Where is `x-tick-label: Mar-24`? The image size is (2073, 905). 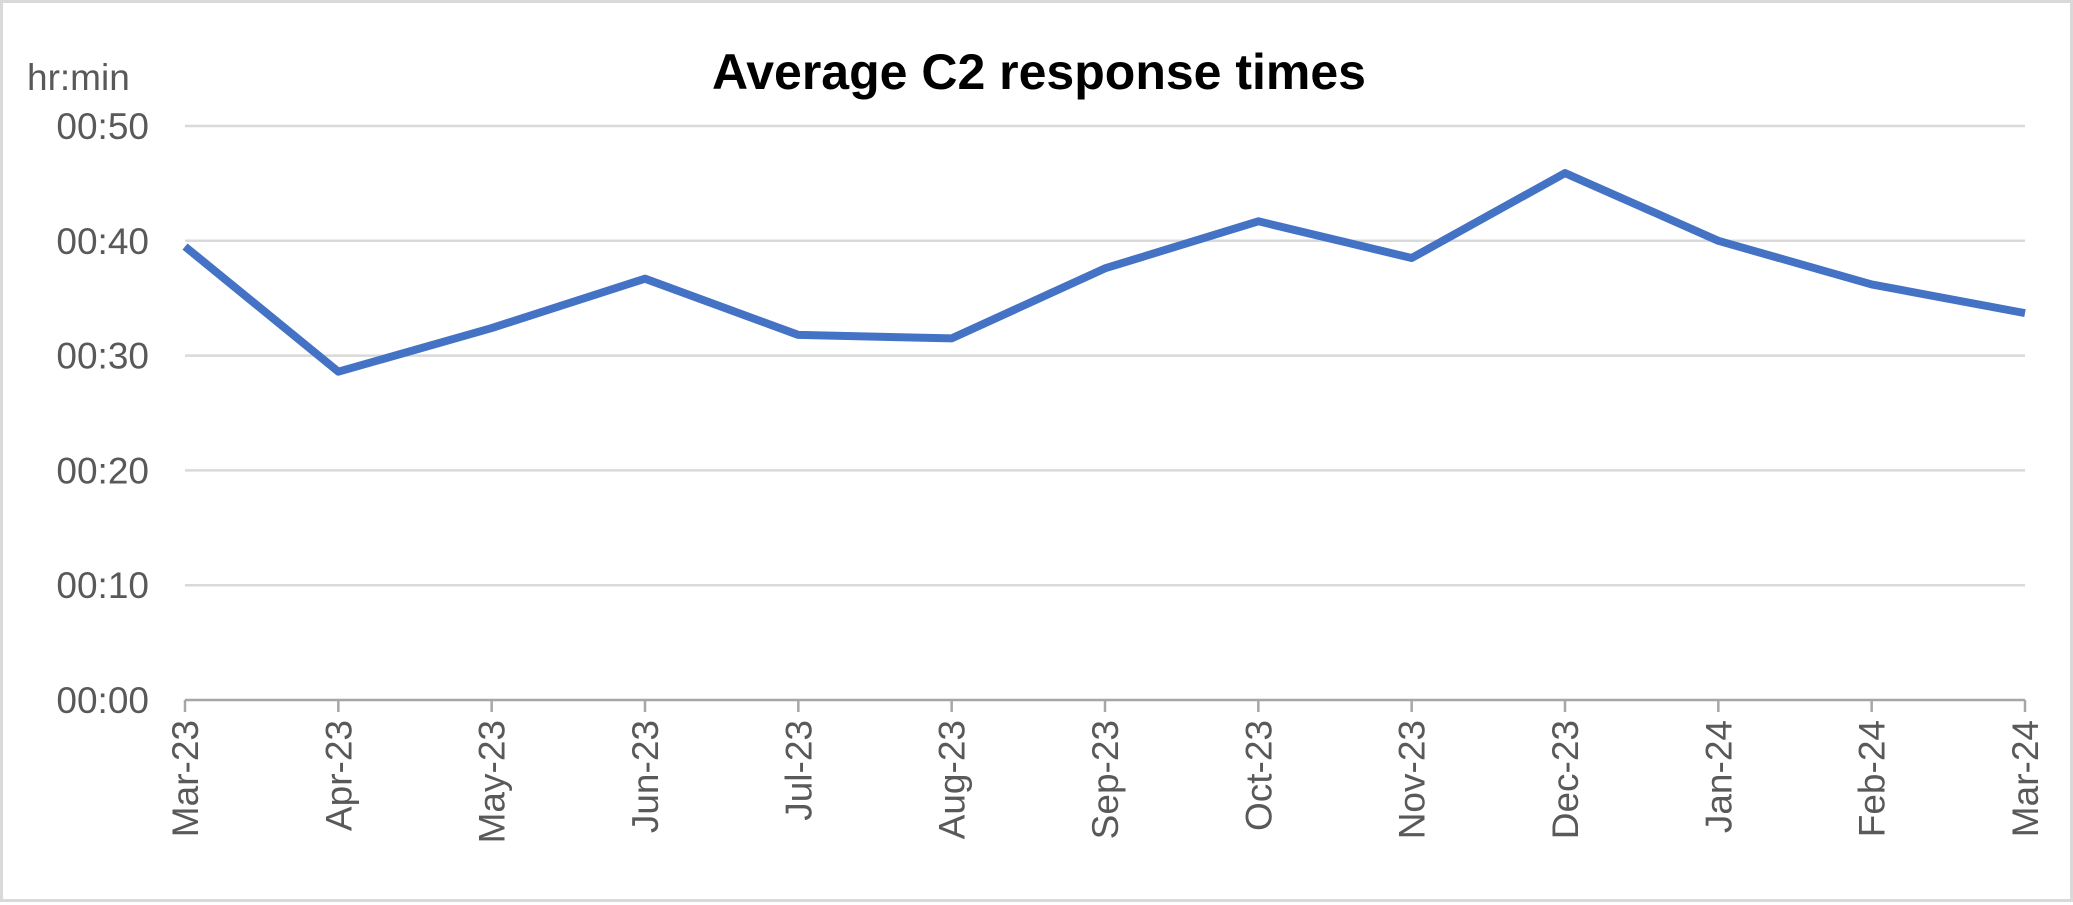
x-tick-label: Mar-24 is located at coordinates (2025, 778).